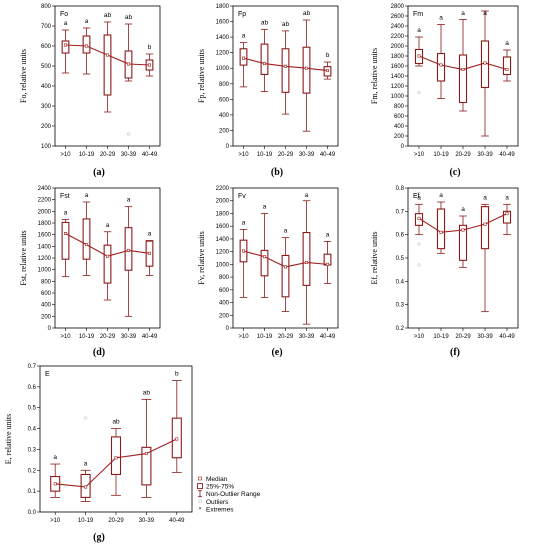 This screenshot has height=550, width=537. What do you see at coordinates (32, 367) in the screenshot?
I see `y-tick-label: 0.7` at bounding box center [32, 367].